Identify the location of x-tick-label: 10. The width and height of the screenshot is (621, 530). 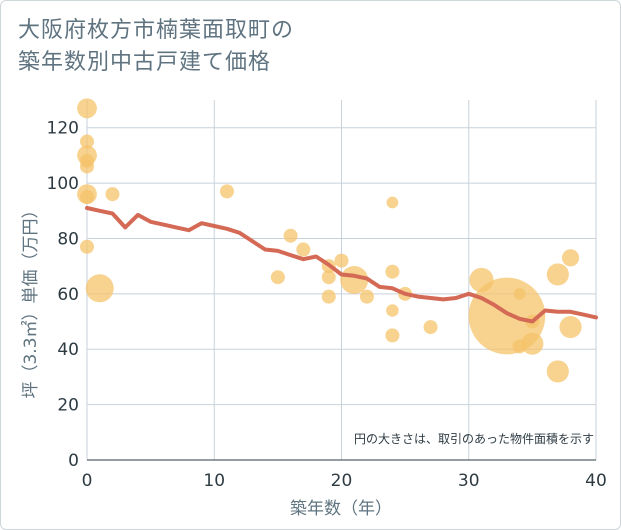
(214, 481).